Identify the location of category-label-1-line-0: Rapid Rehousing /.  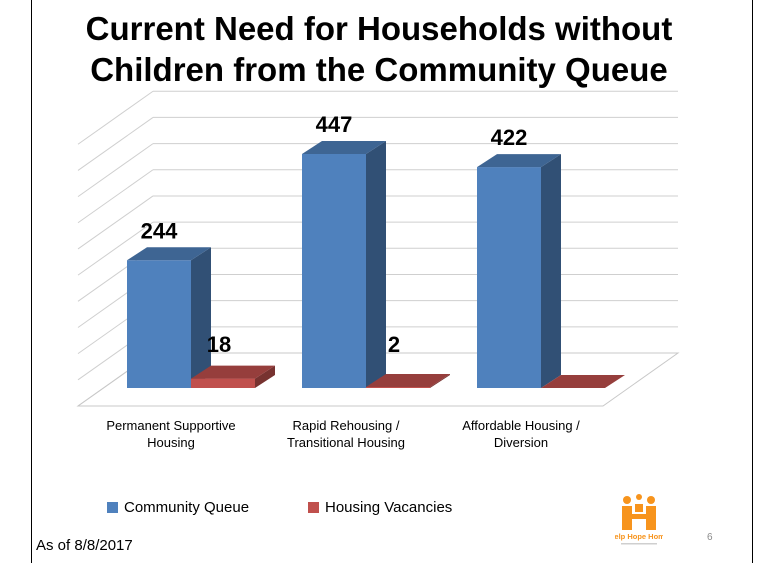
(346, 425).